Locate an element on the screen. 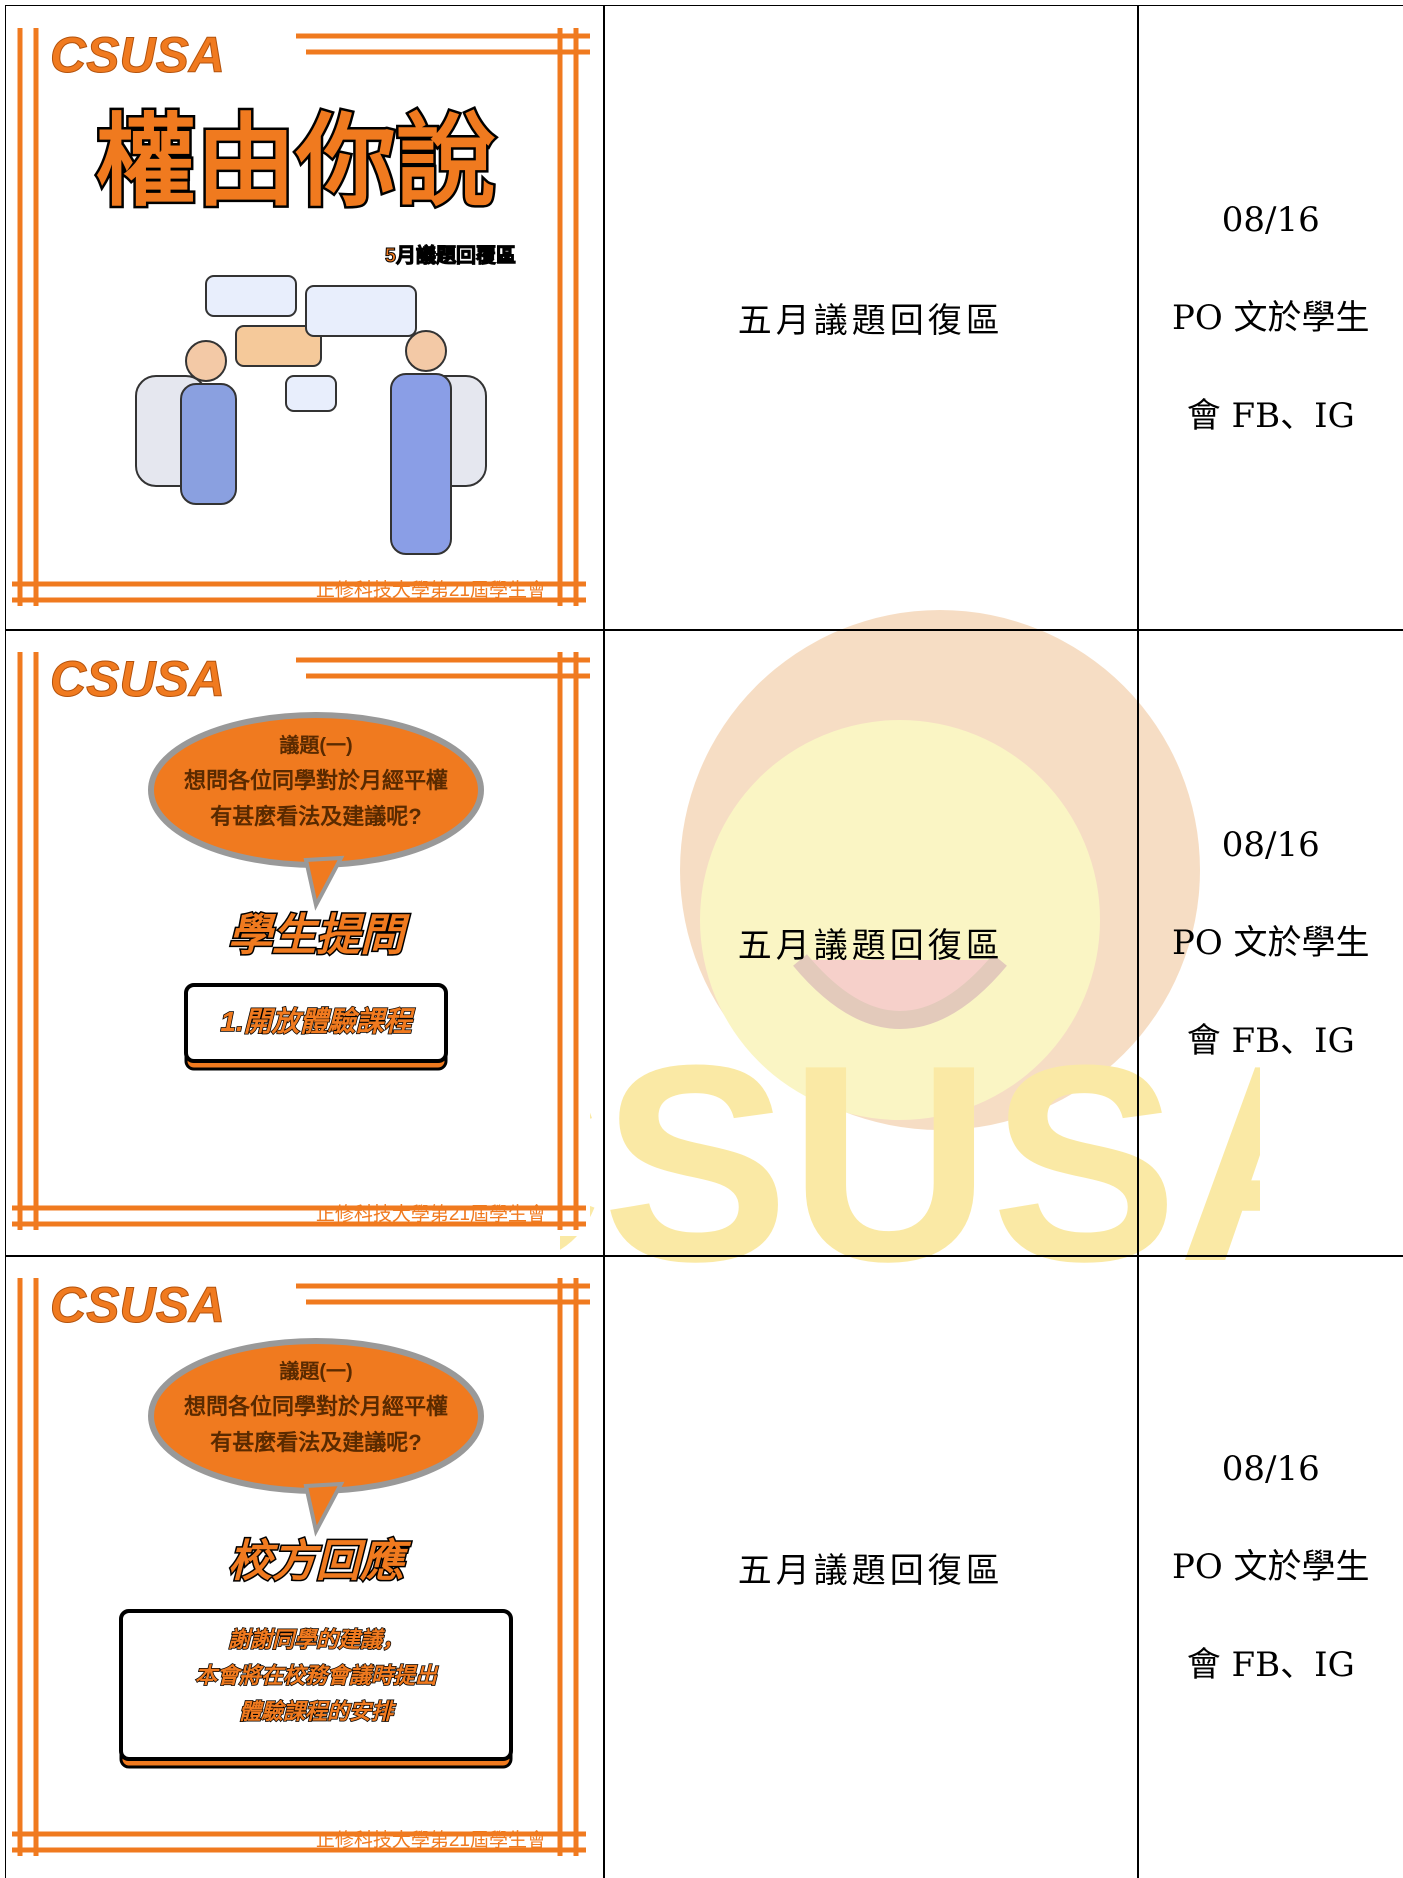  lion-mouth is located at coordinates (900, 991).